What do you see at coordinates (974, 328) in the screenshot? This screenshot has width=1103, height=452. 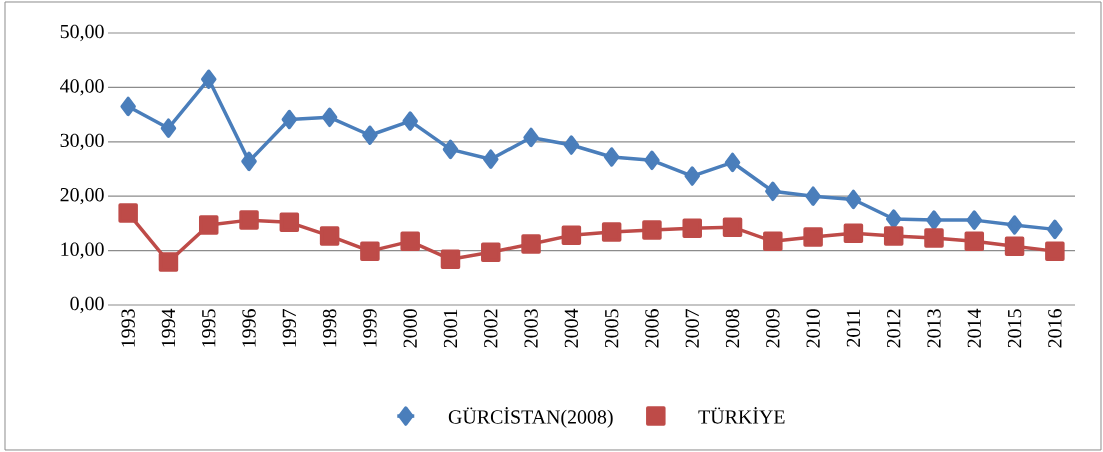 I see `x-tick-label: 2014` at bounding box center [974, 328].